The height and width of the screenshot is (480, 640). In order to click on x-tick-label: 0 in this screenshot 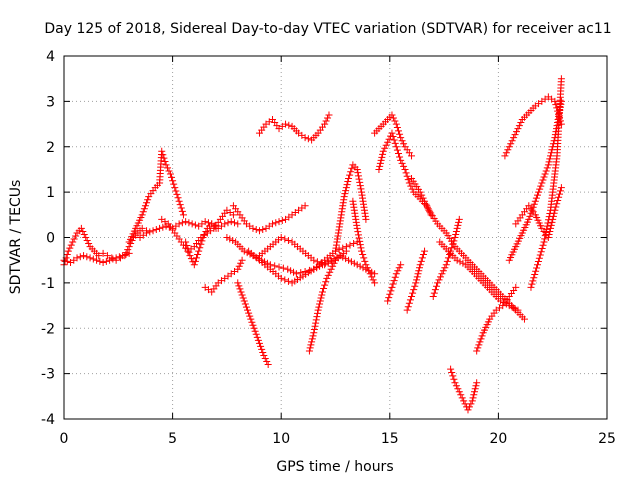, I will do `click(64, 439)`.